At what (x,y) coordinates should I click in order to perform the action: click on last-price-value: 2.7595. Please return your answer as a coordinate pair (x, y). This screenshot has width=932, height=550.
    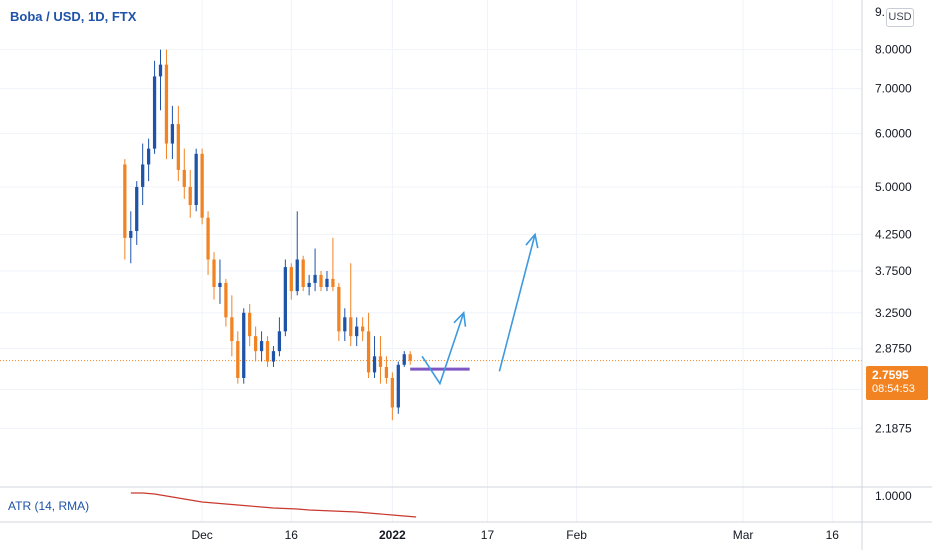
    Looking at the image, I should click on (890, 375).